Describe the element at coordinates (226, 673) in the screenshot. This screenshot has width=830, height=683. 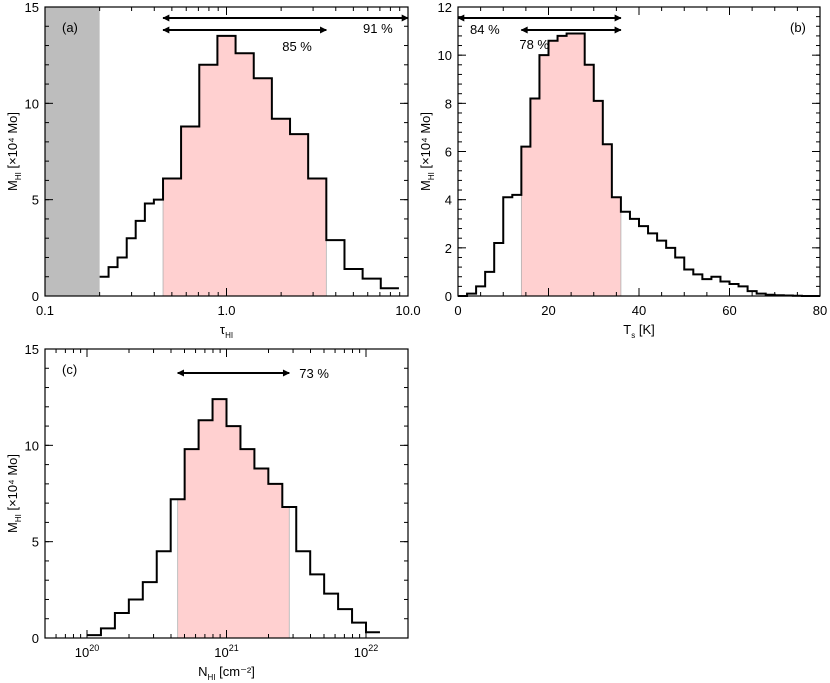
I see `x-axis-label: NHI [cm⁻²]` at that location.